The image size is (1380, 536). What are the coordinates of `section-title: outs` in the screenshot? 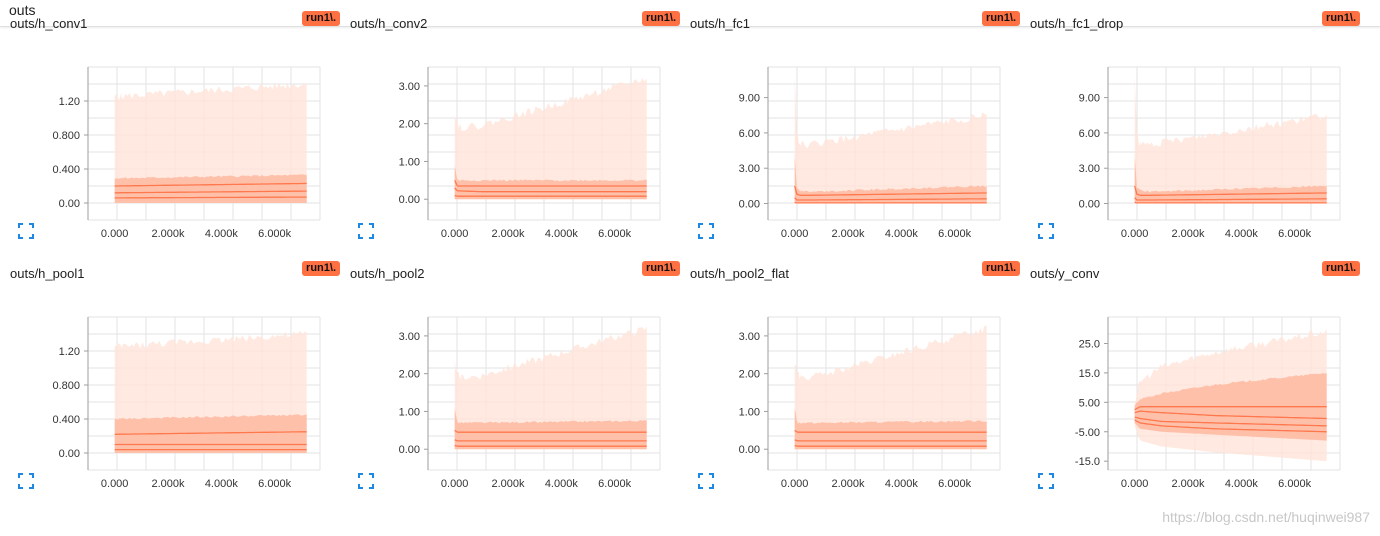 It's located at (22, 10).